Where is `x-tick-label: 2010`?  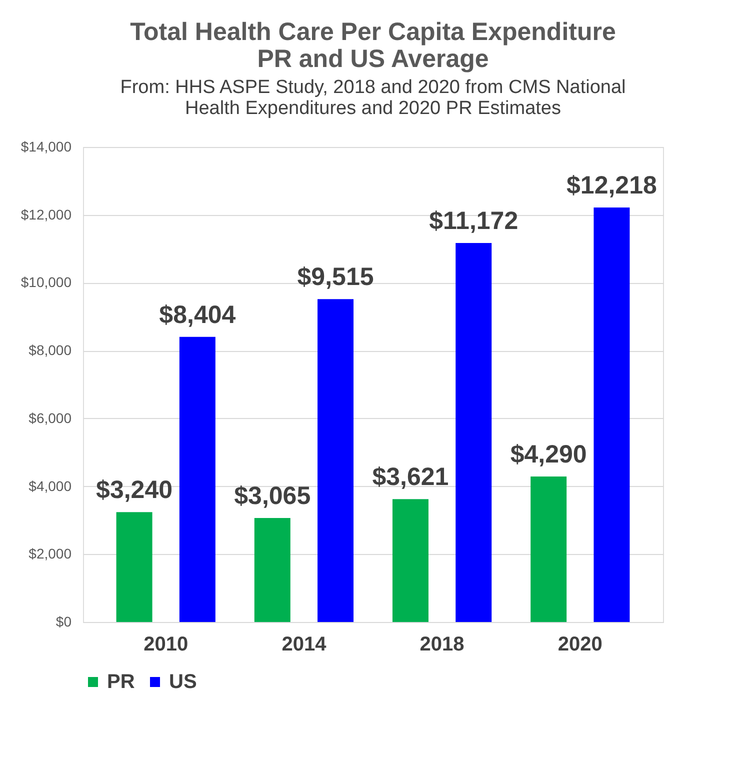 x-tick-label: 2010 is located at coordinates (166, 645).